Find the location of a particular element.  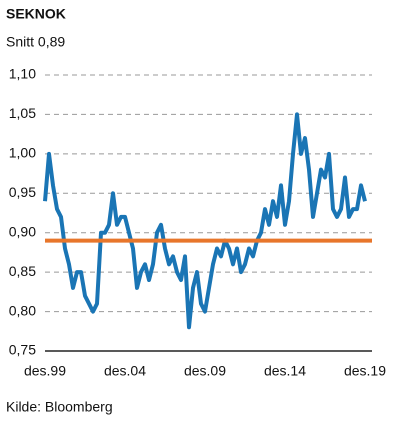

x-tick-label: des.19 is located at coordinates (365, 371).